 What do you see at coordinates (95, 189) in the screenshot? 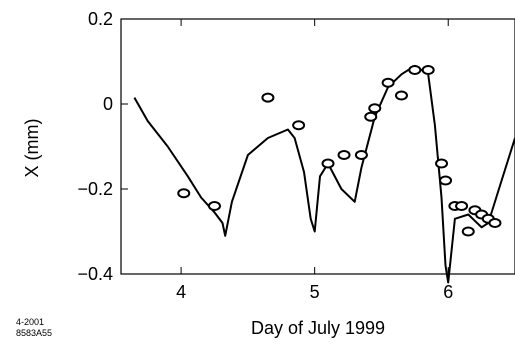
I see `y-tick-label: −0.2` at bounding box center [95, 189].